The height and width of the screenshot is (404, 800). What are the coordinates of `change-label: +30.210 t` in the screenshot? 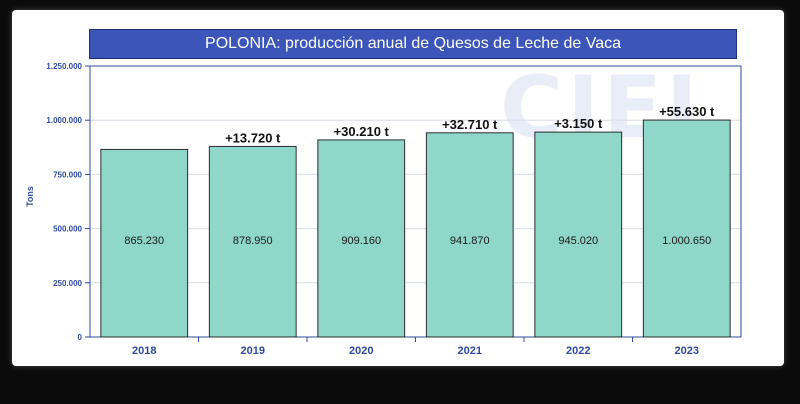 It's located at (362, 131).